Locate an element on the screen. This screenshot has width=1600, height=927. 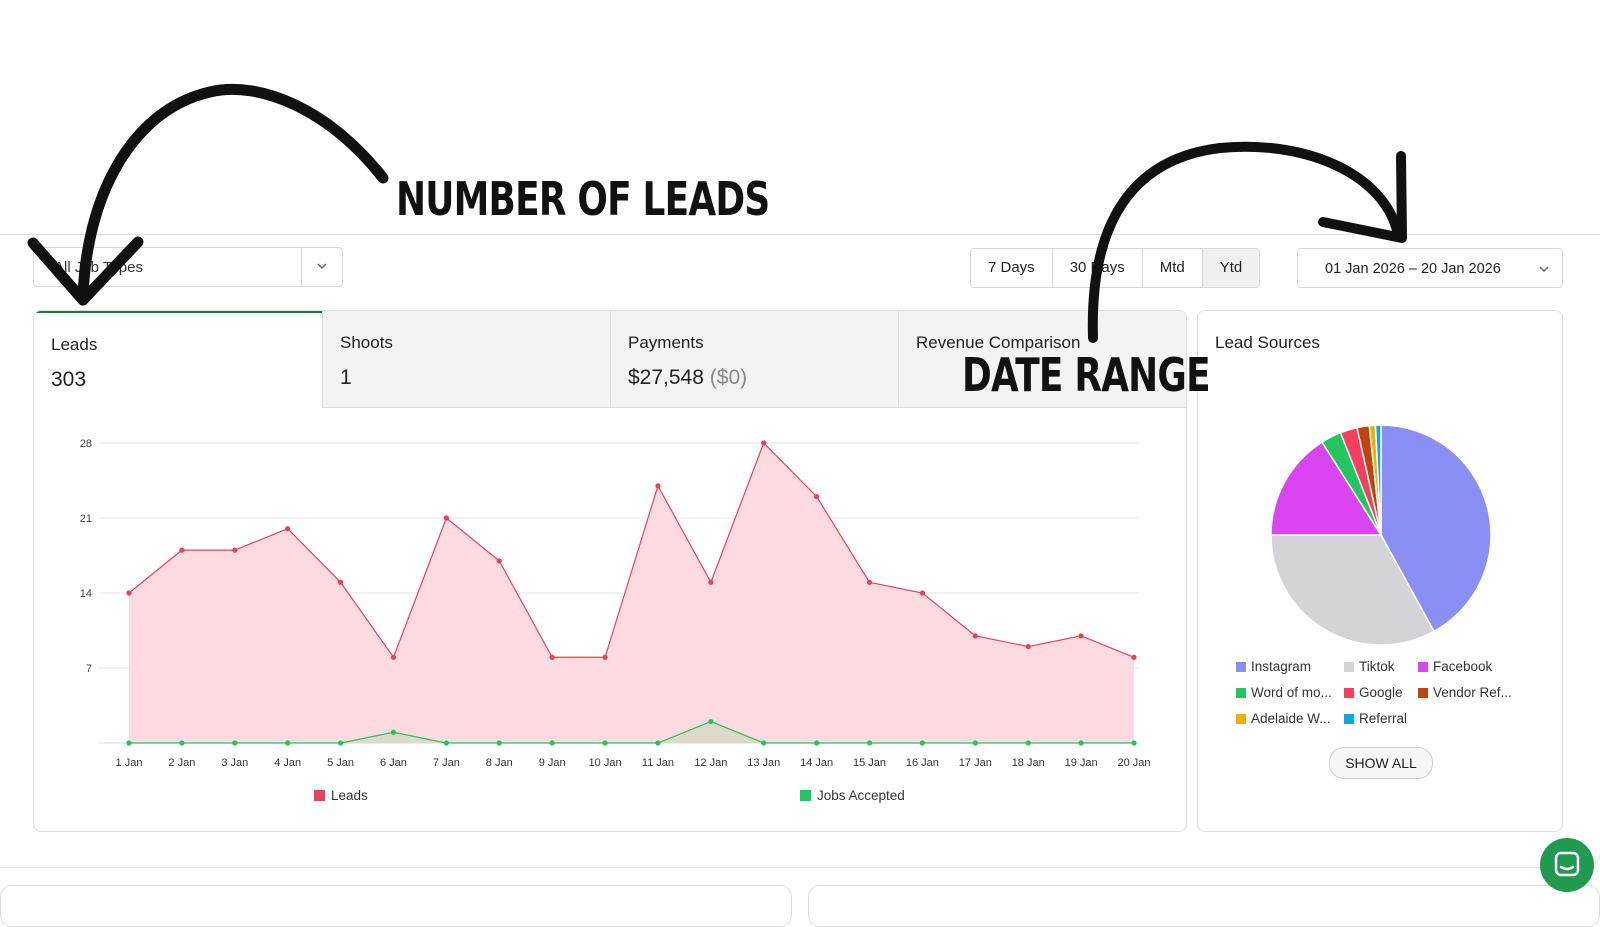
bottom-card-right is located at coordinates (1204, 906).